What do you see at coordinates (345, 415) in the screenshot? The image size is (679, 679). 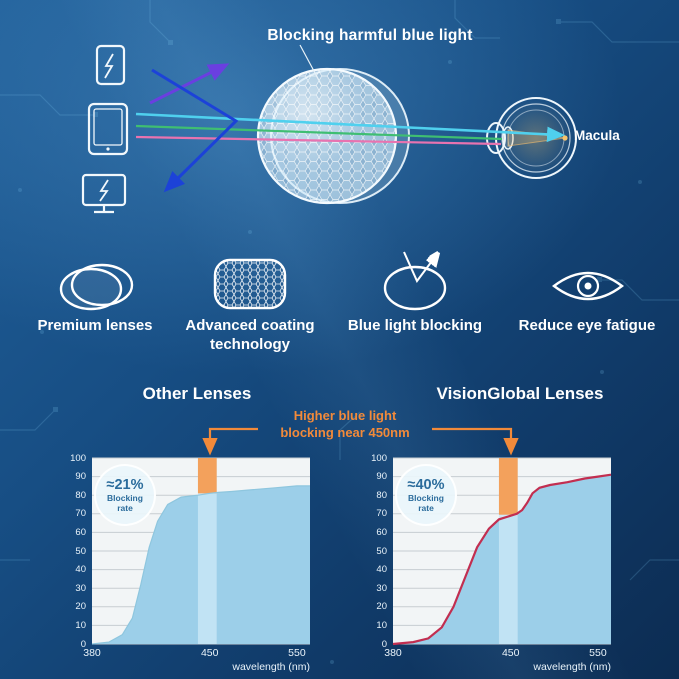 I see `annotation-line1: Higher blue light` at bounding box center [345, 415].